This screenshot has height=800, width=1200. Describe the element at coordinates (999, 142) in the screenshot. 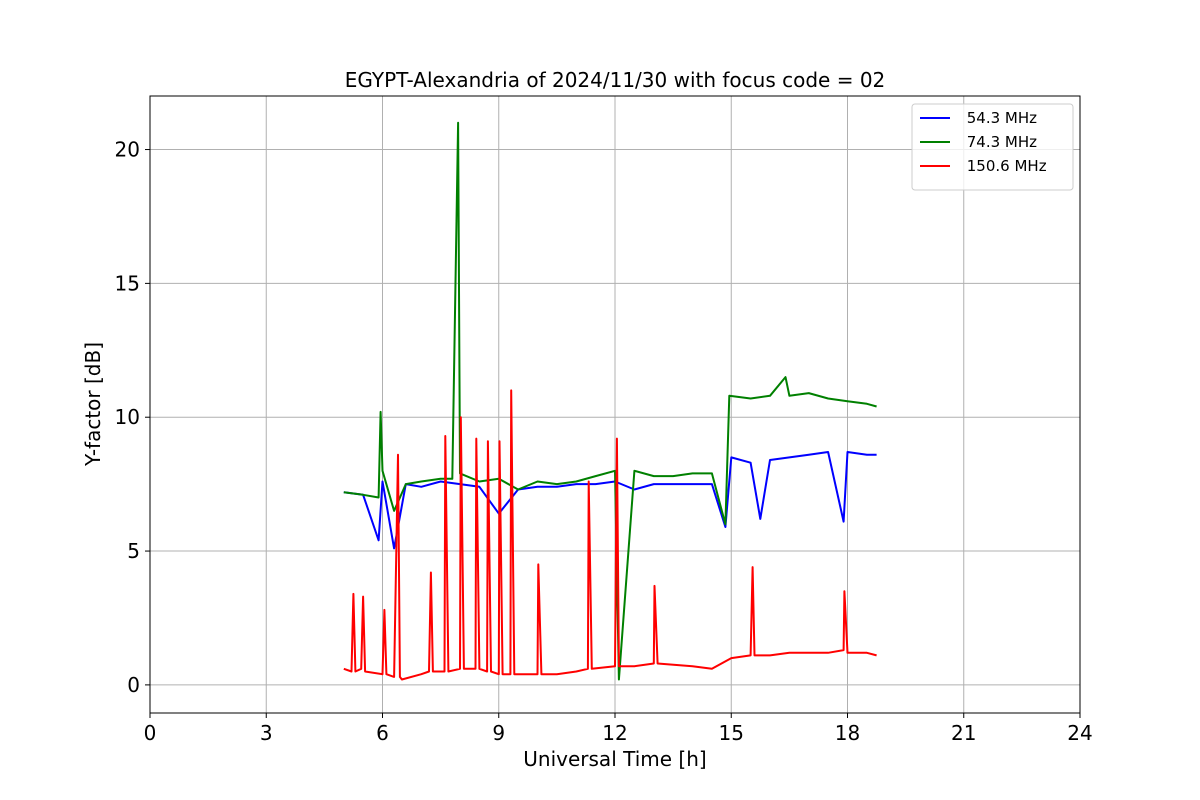

I see `legend-entry: 74.3 MHz` at that location.